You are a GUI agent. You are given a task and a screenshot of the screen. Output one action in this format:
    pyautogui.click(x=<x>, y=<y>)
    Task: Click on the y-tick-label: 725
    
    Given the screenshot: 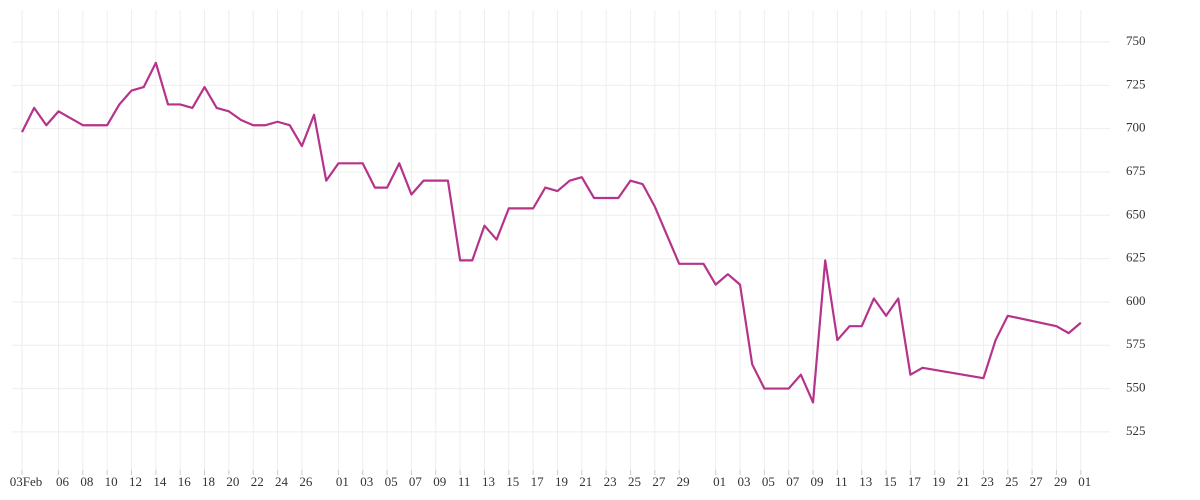 What is the action you would take?
    pyautogui.click(x=1136, y=83)
    